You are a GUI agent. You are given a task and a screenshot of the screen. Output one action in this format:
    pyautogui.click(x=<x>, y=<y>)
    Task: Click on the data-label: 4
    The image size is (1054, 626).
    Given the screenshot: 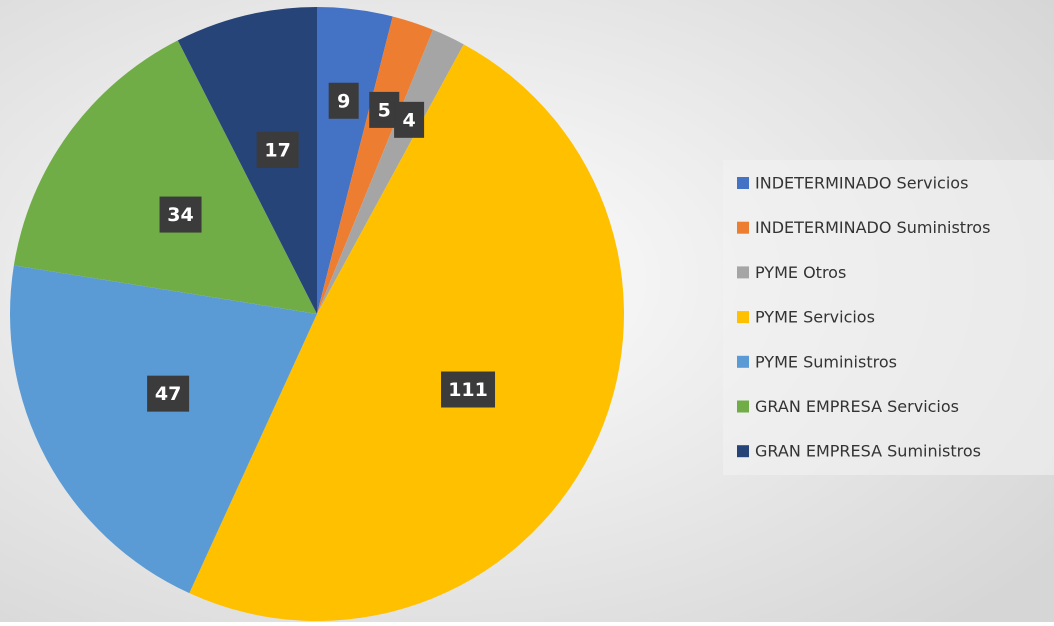 What is the action you would take?
    pyautogui.click(x=408, y=120)
    